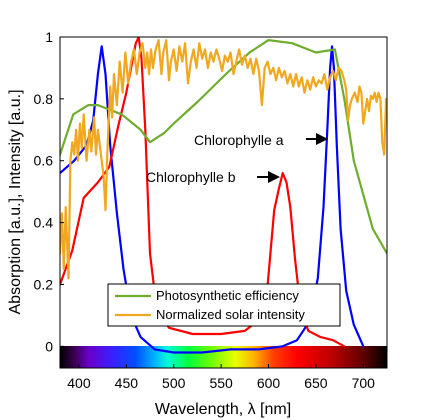  I want to click on x-tick-label: 450, so click(127, 383).